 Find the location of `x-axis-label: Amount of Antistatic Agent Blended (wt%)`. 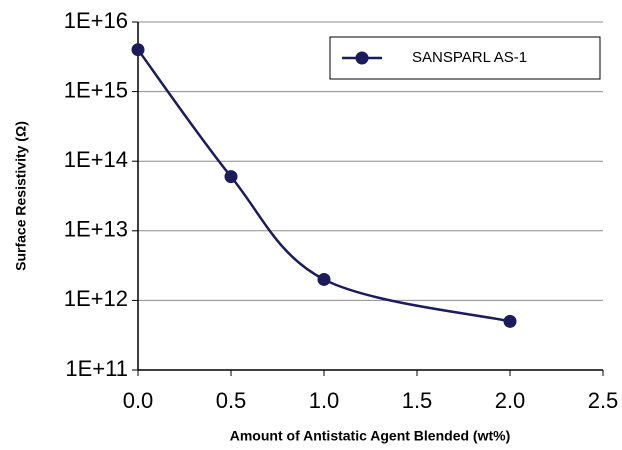

x-axis-label: Amount of Antistatic Agent Blended (wt%) is located at coordinates (370, 436).